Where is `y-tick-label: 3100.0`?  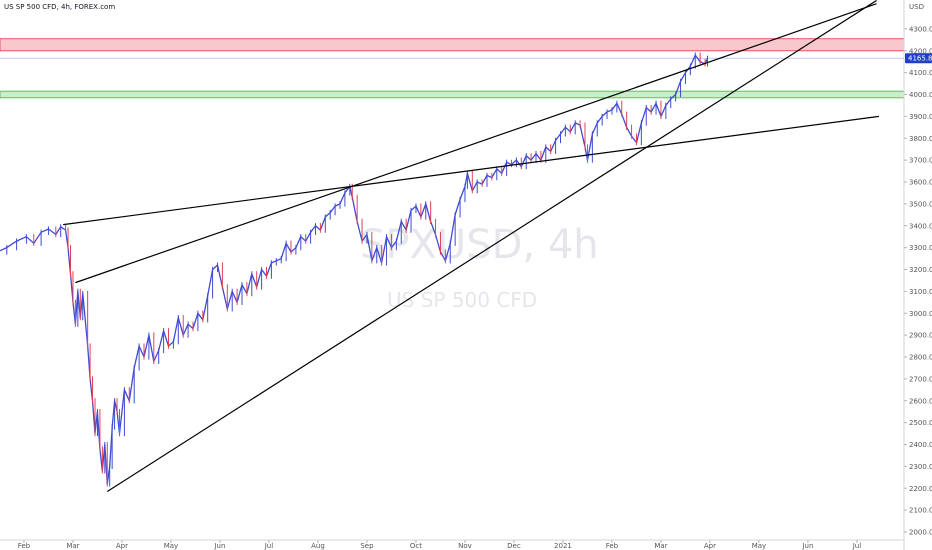
y-tick-label: 3100.0 is located at coordinates (920, 292).